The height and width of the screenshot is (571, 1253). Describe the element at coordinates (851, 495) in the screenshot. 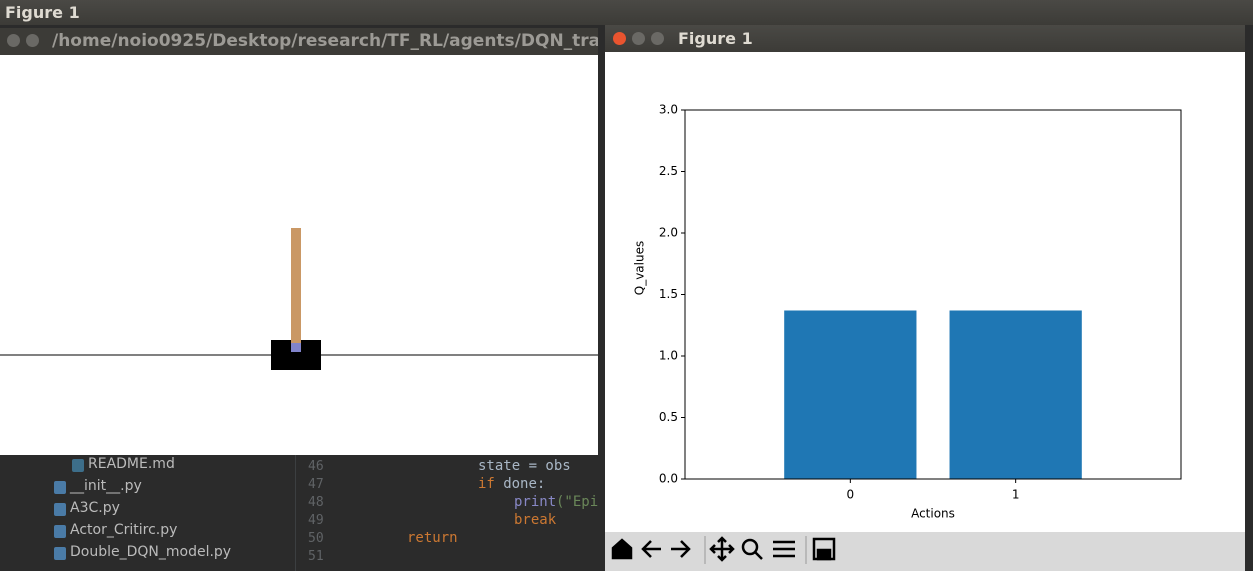

I see `x-tick-label: 0` at that location.